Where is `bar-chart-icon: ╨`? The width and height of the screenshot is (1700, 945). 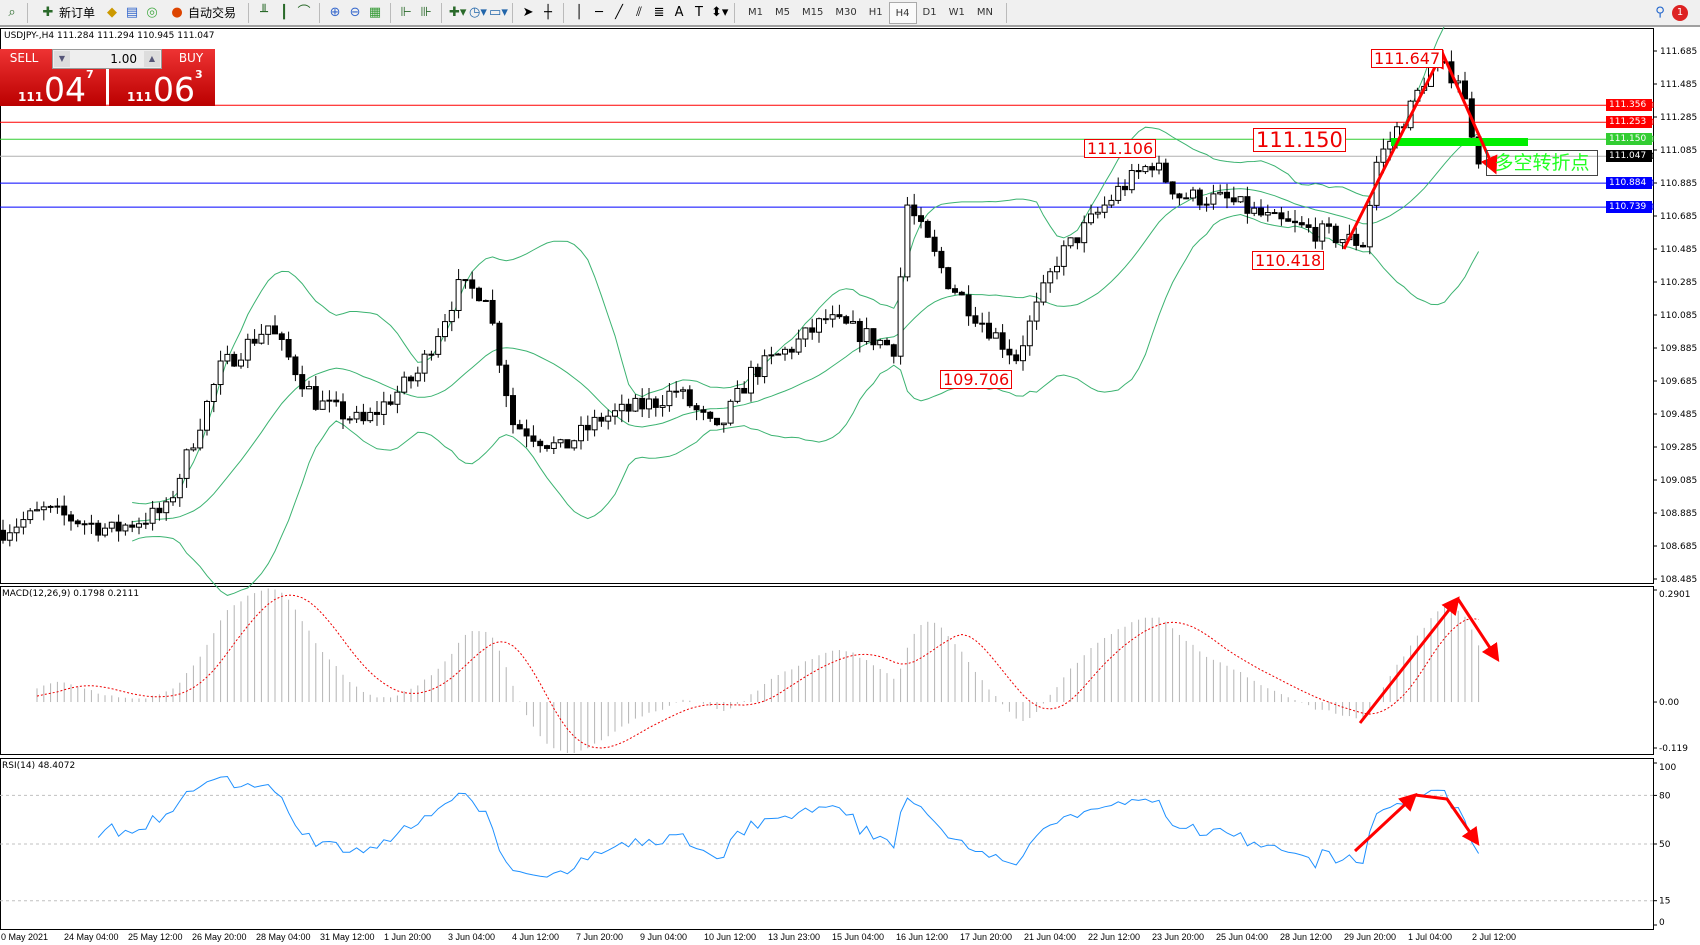 bar-chart-icon: ╨ is located at coordinates (264, 12).